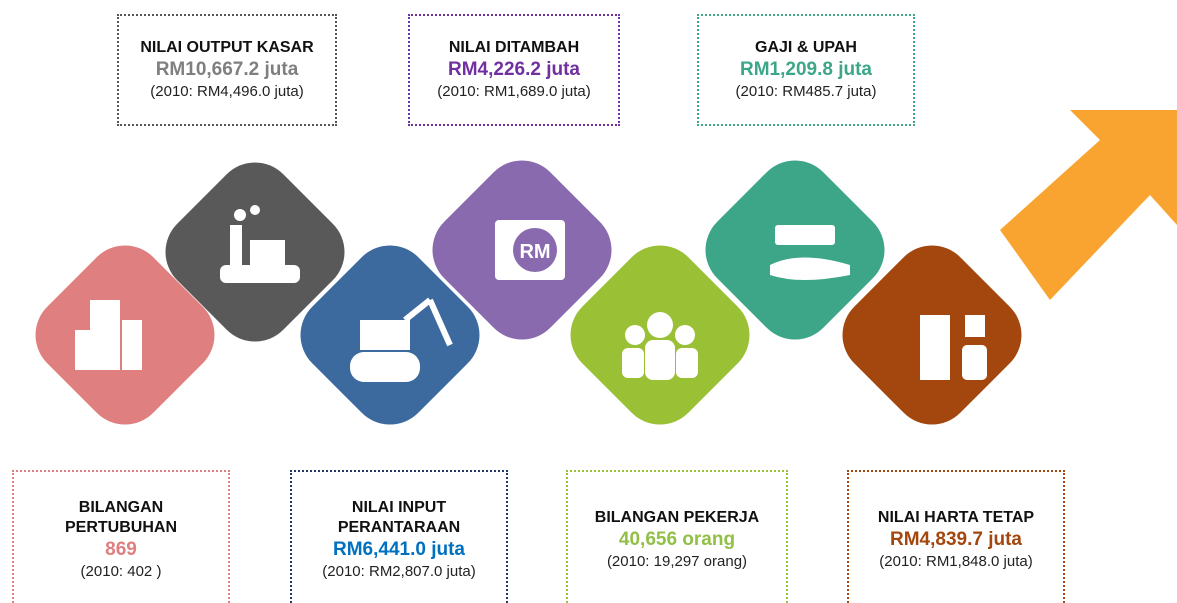  What do you see at coordinates (806, 91) in the screenshot?
I see `box-comparison: (2010: RM485.7 juta)` at bounding box center [806, 91].